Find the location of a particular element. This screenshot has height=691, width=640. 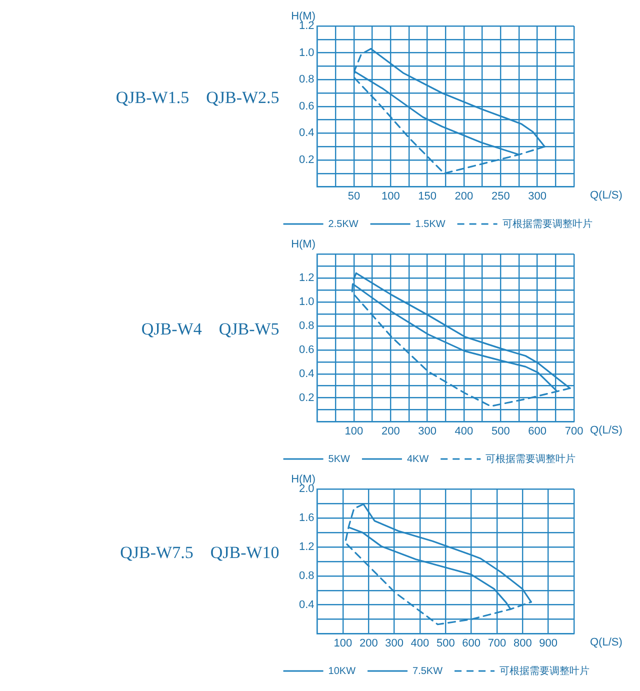

legend-label: 4KW is located at coordinates (418, 459).